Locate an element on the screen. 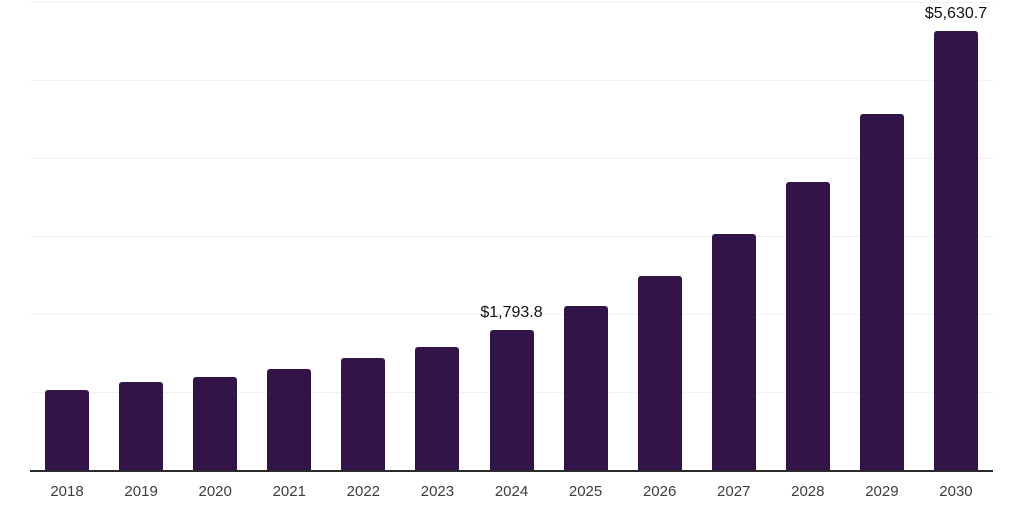 Image resolution: width=1024 pixels, height=512 pixels. x-tick-label-2023: 2023 is located at coordinates (437, 491).